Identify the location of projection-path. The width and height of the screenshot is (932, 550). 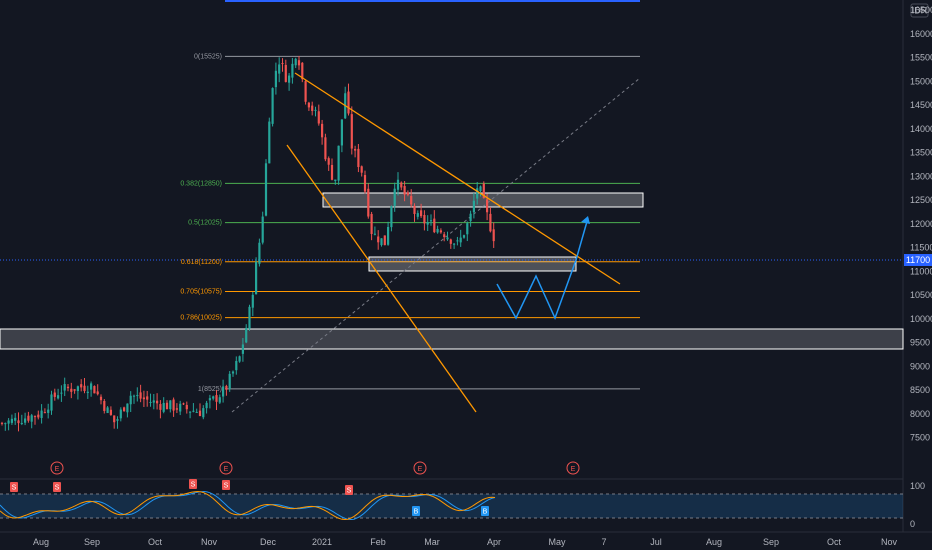
(542, 268).